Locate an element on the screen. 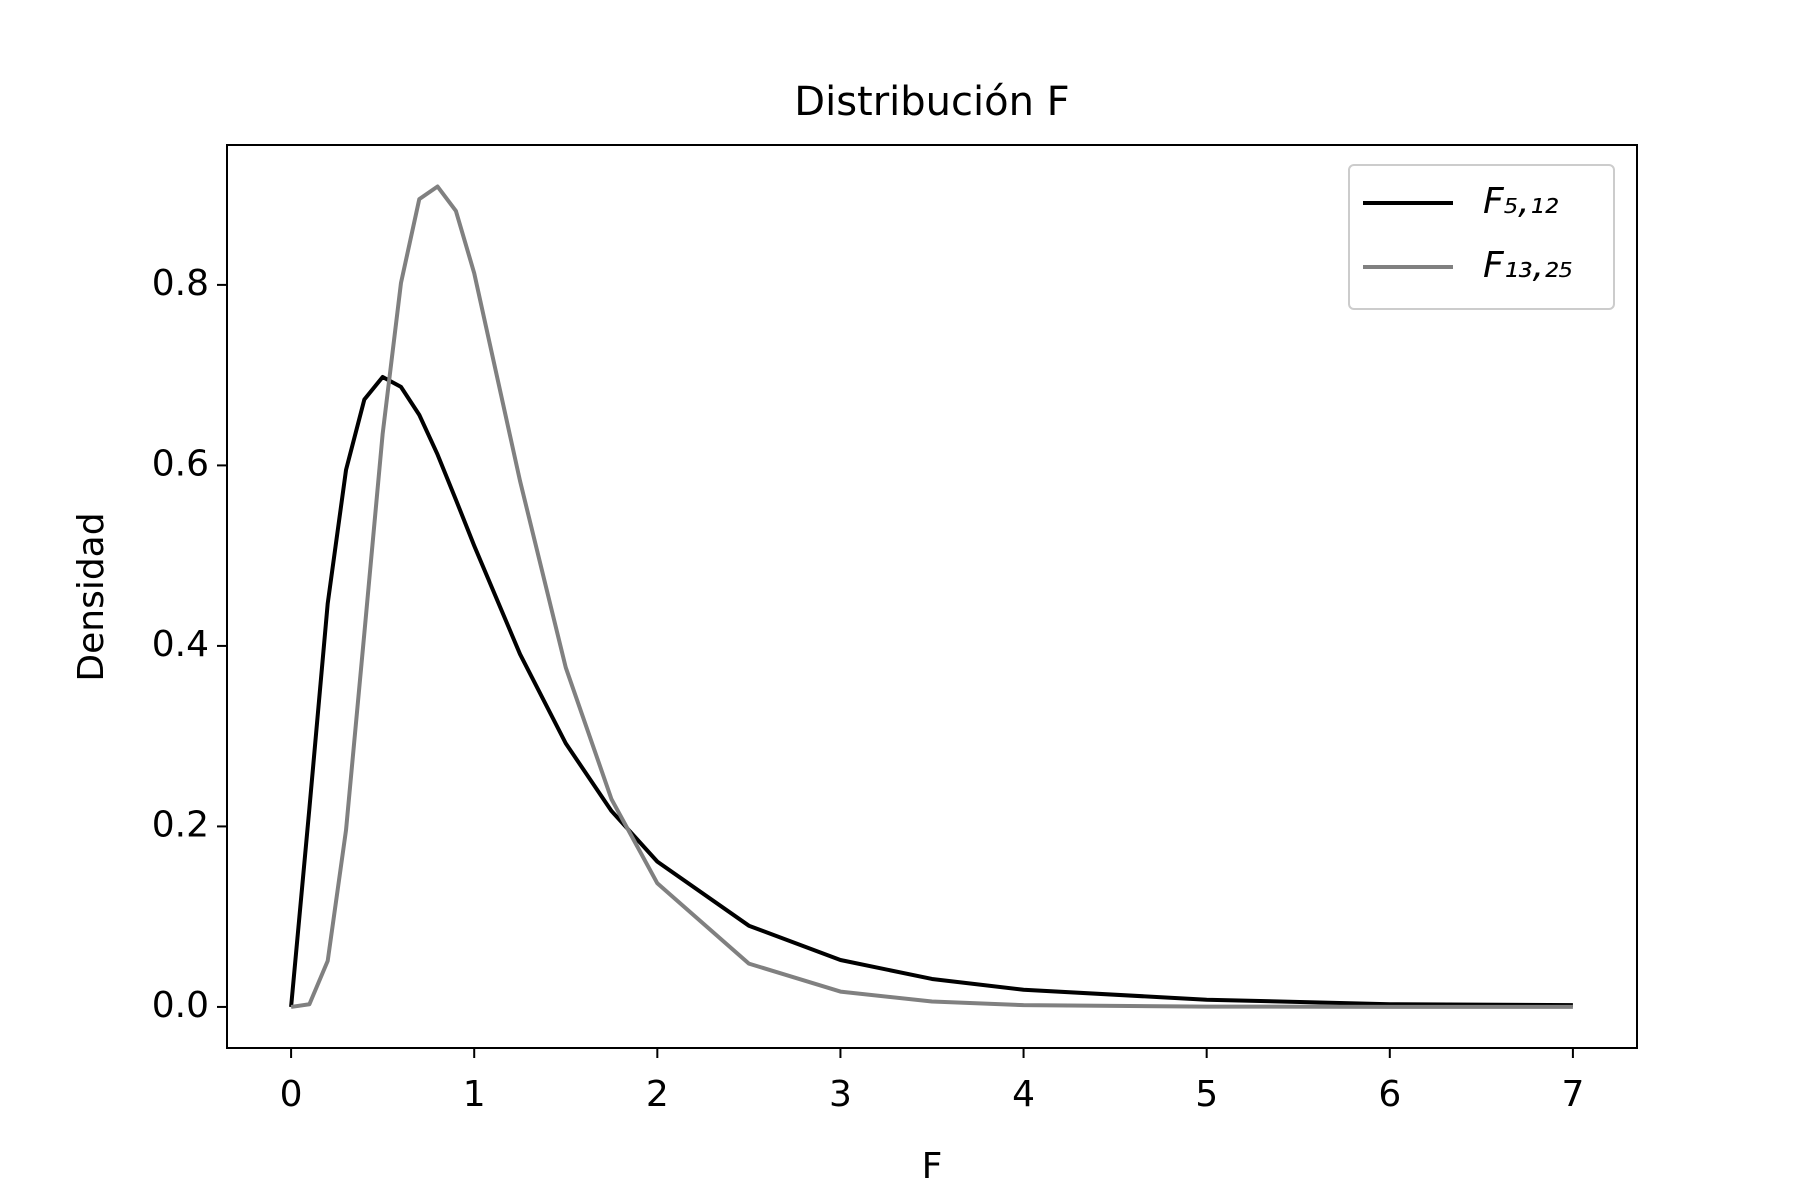 The height and width of the screenshot is (1204, 1800). x-tick-label: 5 is located at coordinates (1206, 1094).